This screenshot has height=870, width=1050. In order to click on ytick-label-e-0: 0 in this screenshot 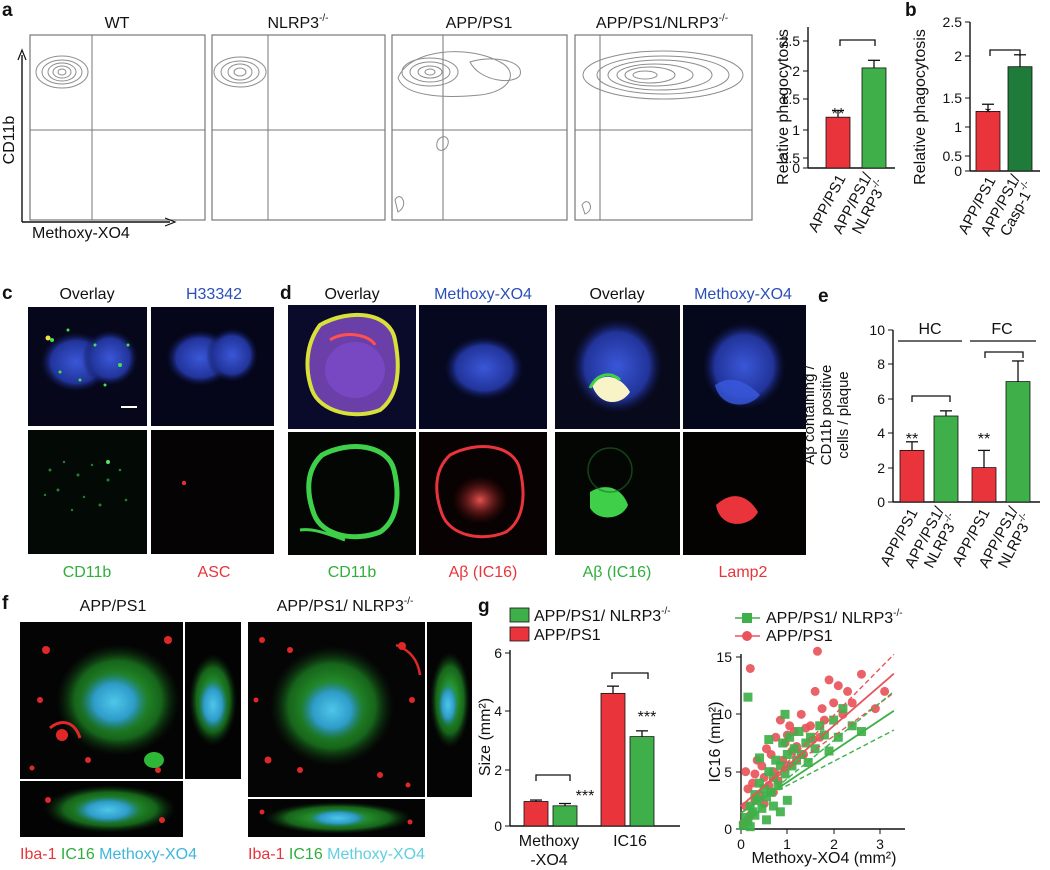, I will do `click(881, 502)`.